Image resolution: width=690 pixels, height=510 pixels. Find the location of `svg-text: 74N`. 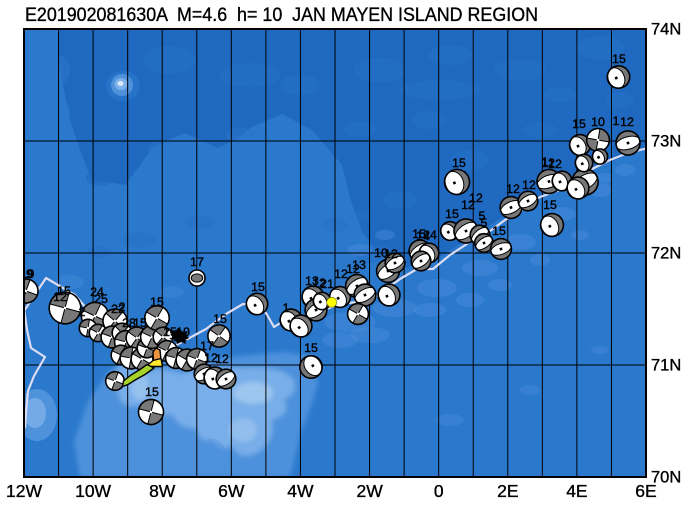

svg-text: 74N is located at coordinates (666, 30).